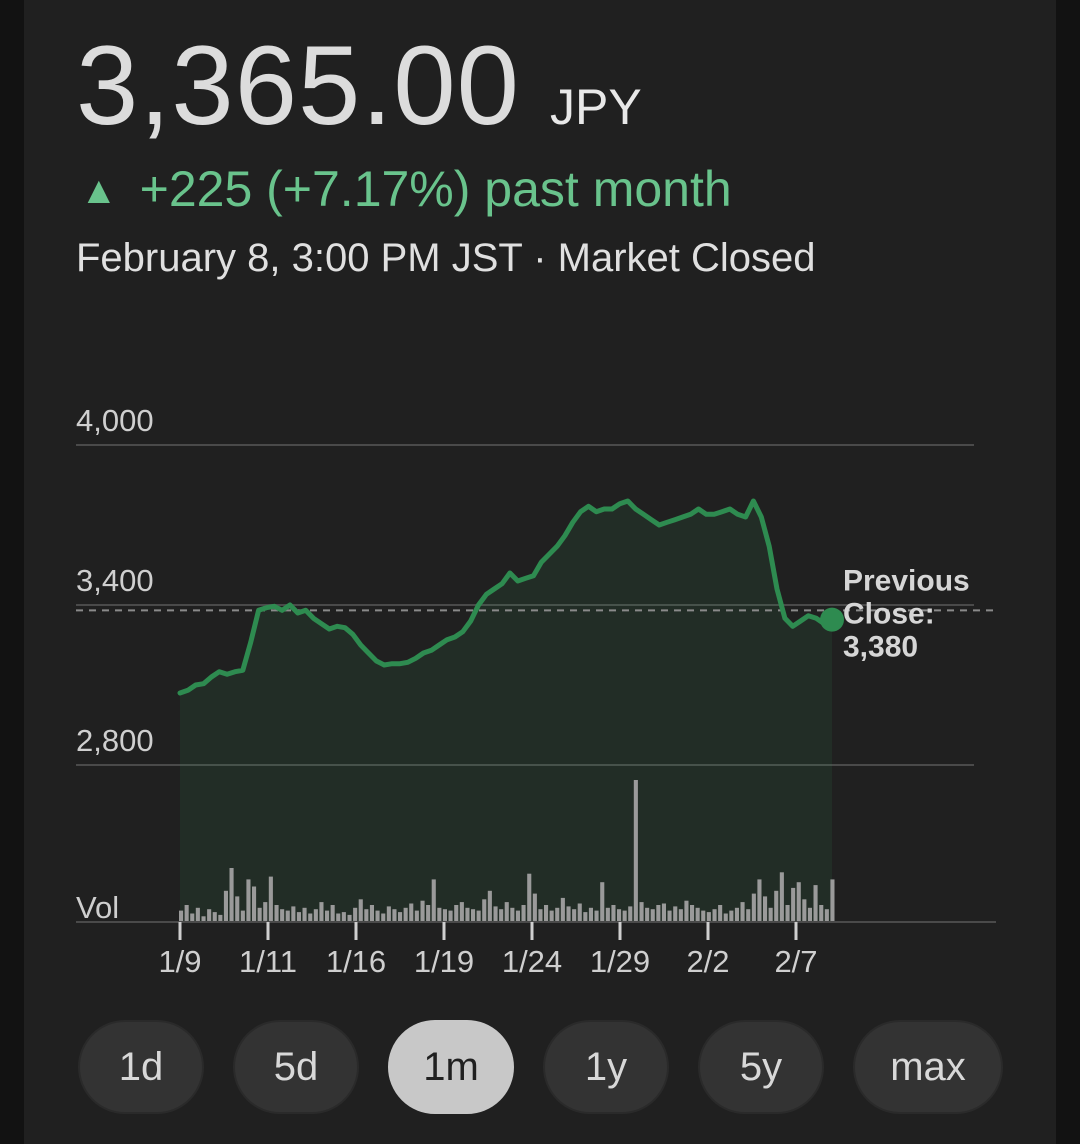  What do you see at coordinates (296, 1067) in the screenshot?
I see `range-button-5d: 5d` at bounding box center [296, 1067].